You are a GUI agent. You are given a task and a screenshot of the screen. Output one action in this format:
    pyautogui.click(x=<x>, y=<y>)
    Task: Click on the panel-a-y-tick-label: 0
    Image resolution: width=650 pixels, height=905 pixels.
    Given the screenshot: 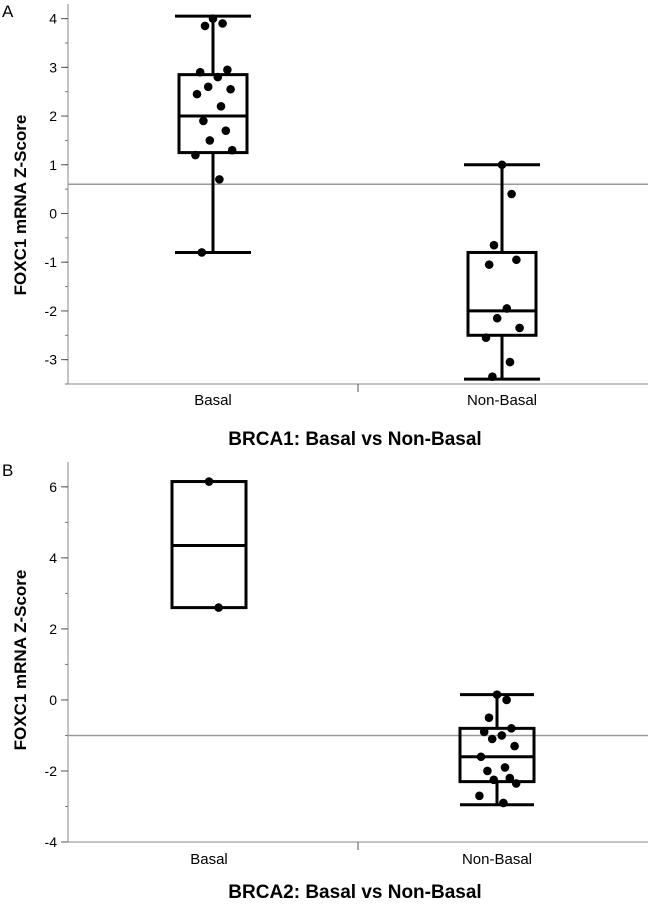 What is the action you would take?
    pyautogui.click(x=53, y=213)
    